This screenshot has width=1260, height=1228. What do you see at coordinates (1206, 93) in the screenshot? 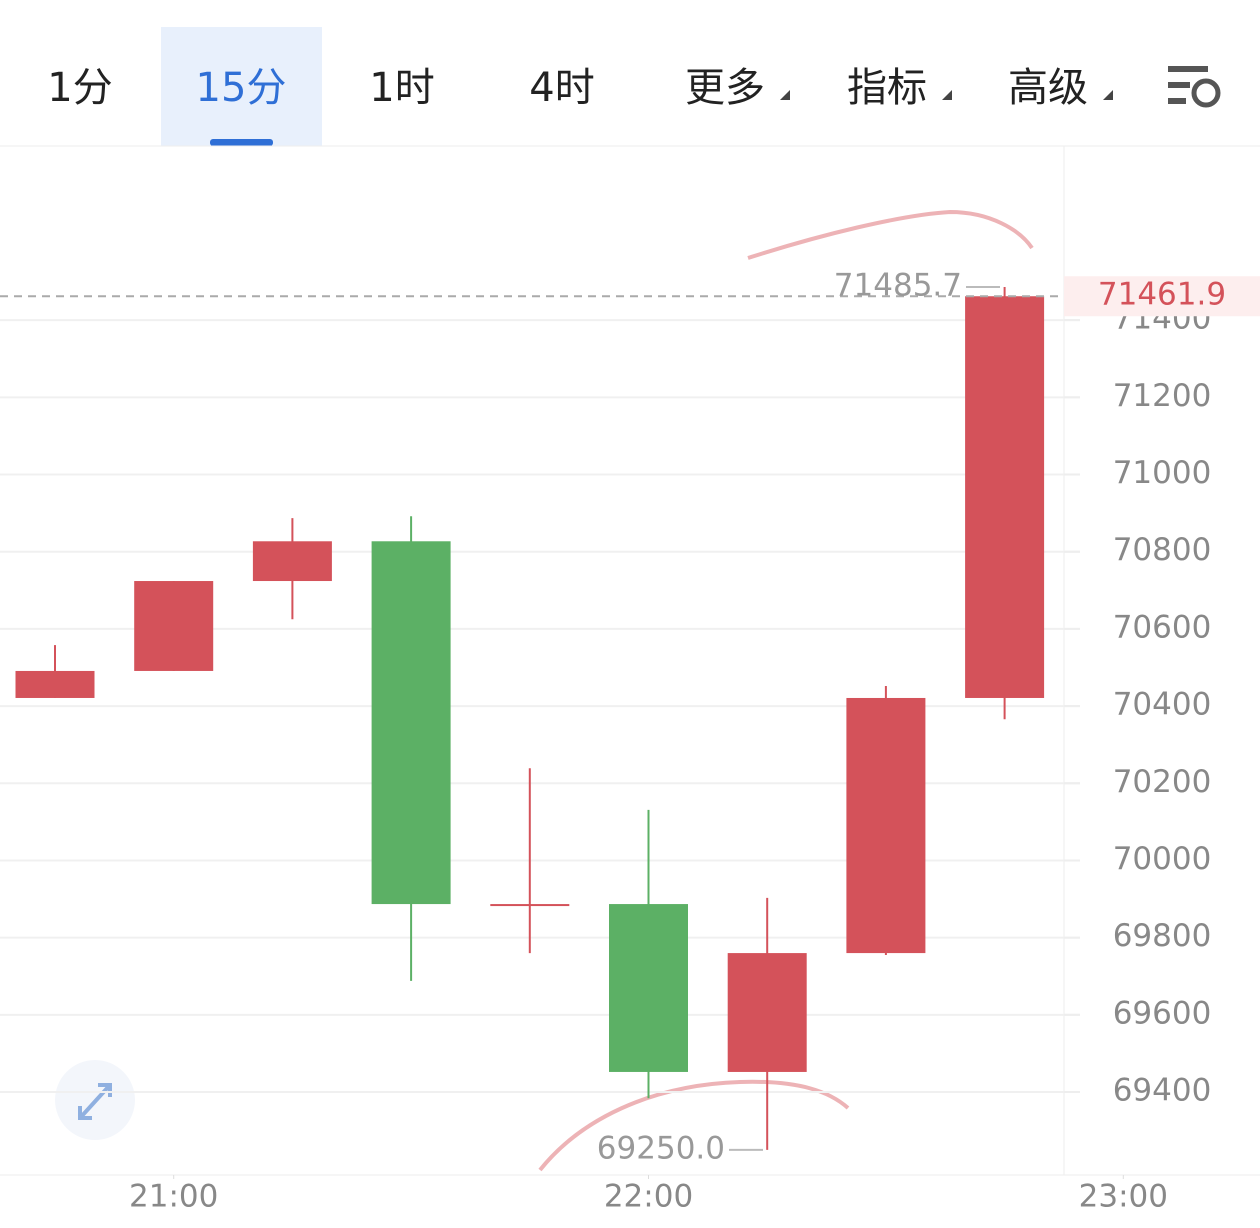
I see `icon-gear` at bounding box center [1206, 93].